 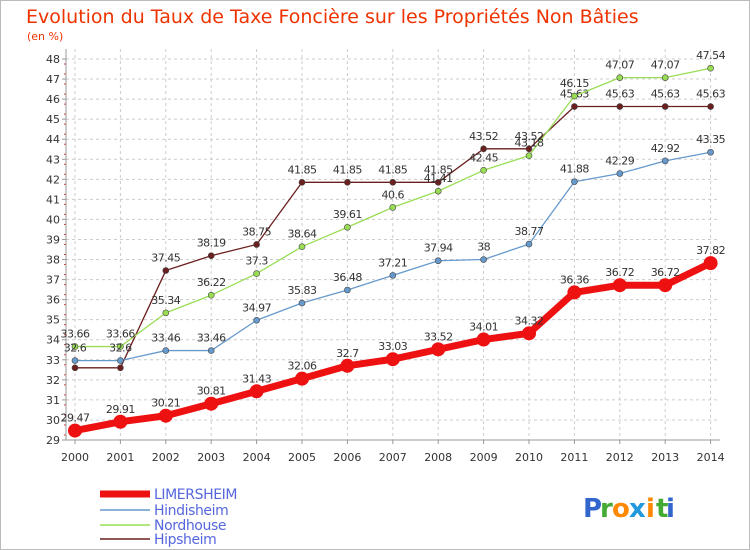 What do you see at coordinates (165, 258) in the screenshot?
I see `data-label: 37.45` at bounding box center [165, 258].